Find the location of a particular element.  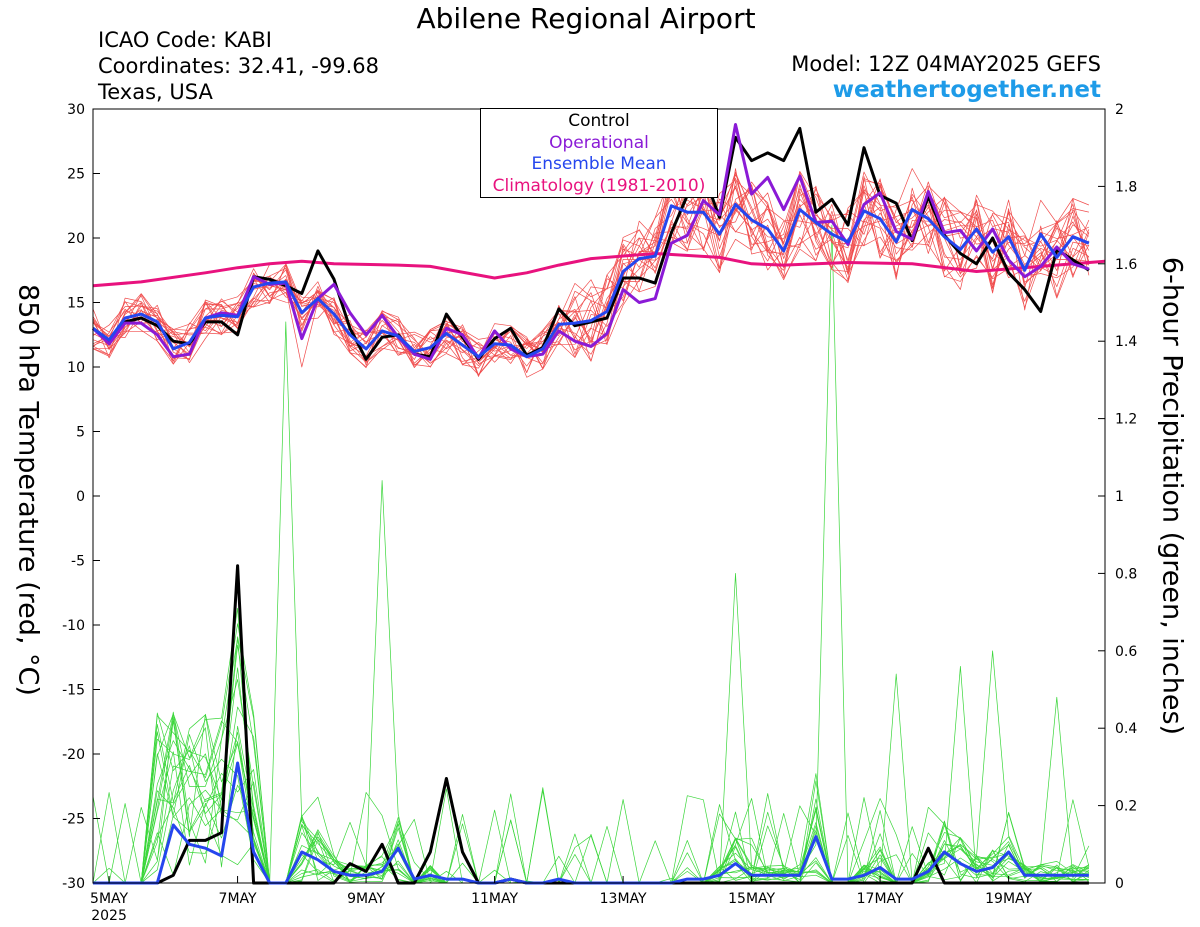

y-tick-label: -20 is located at coordinates (73, 755).